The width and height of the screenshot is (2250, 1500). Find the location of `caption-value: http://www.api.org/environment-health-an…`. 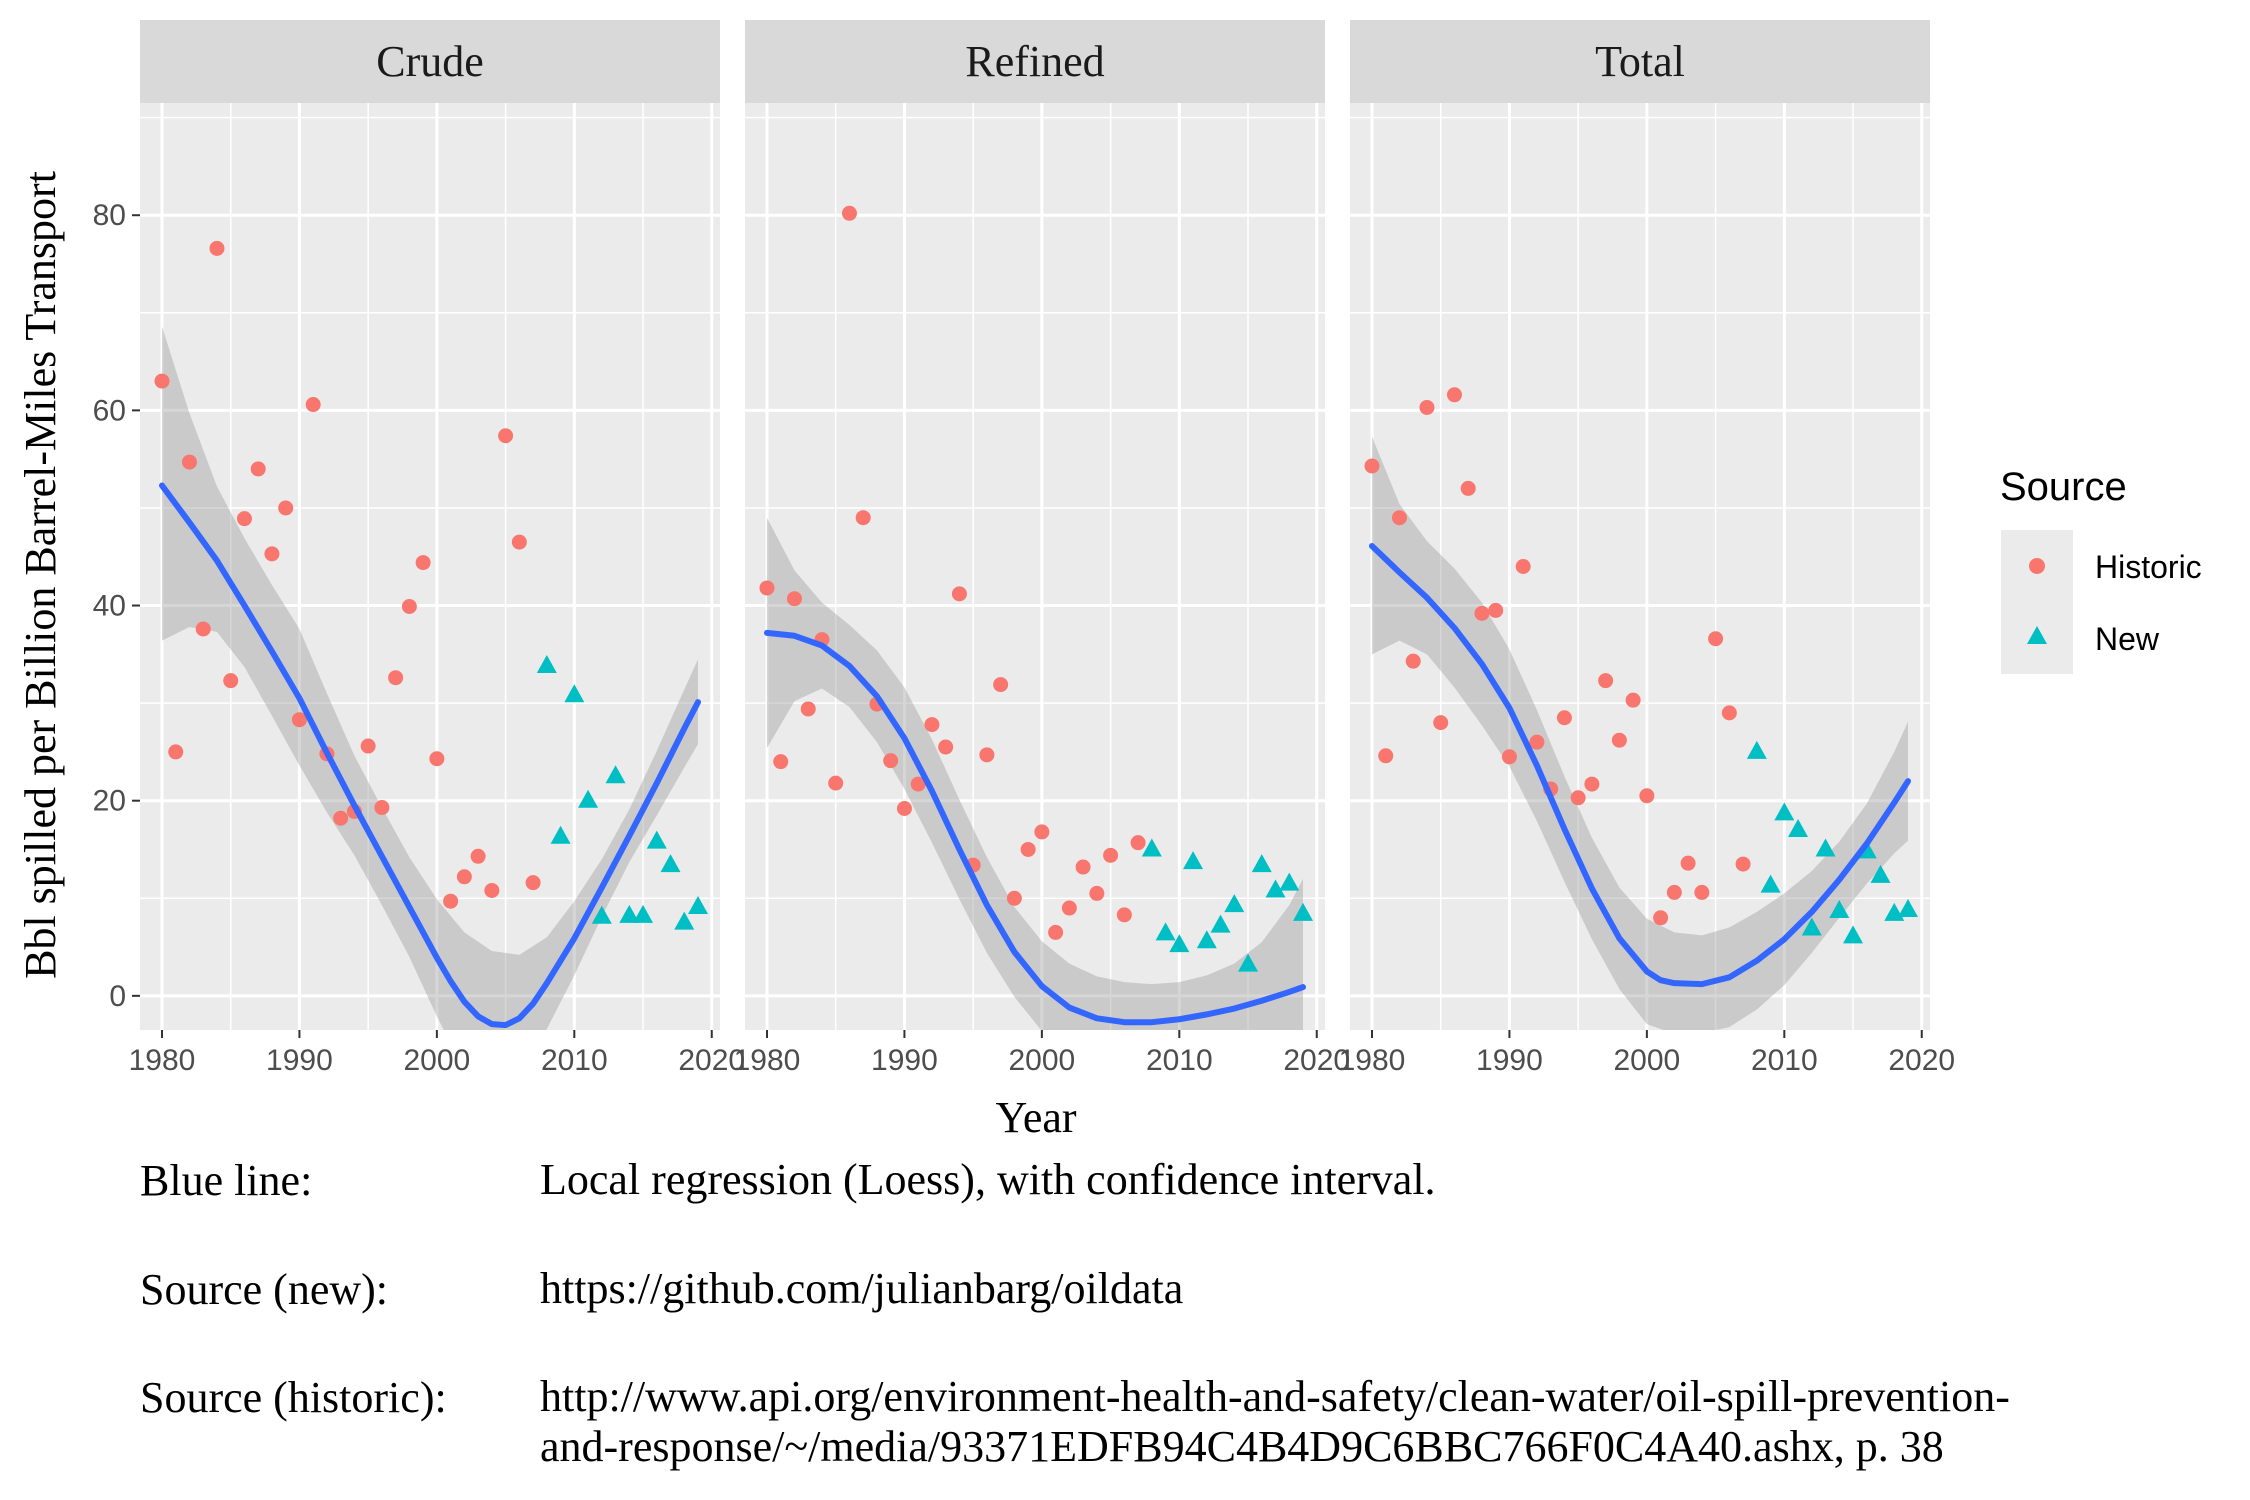

caption-value: http://www.api.org/environment-health-an… is located at coordinates (1275, 1421).